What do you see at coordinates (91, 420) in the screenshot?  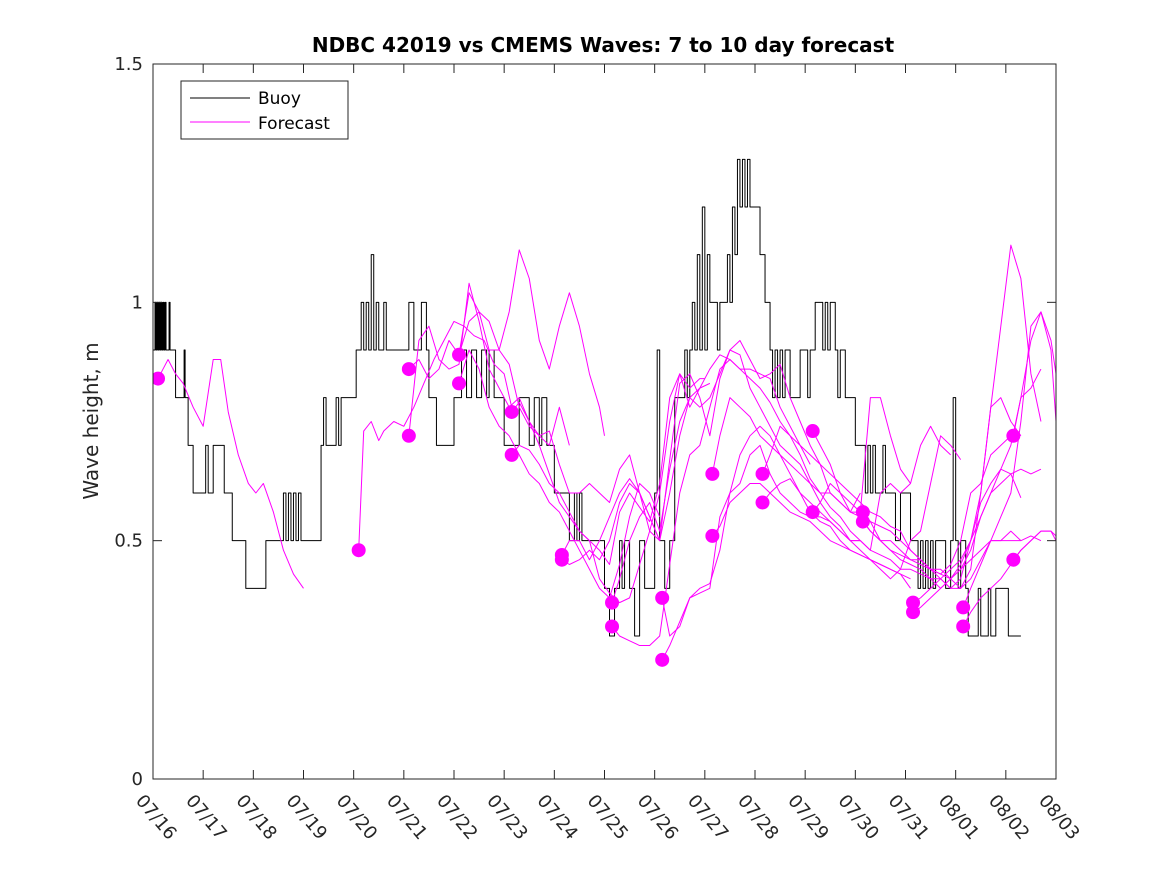 I see `y-axis-label: Wave height, m` at bounding box center [91, 420].